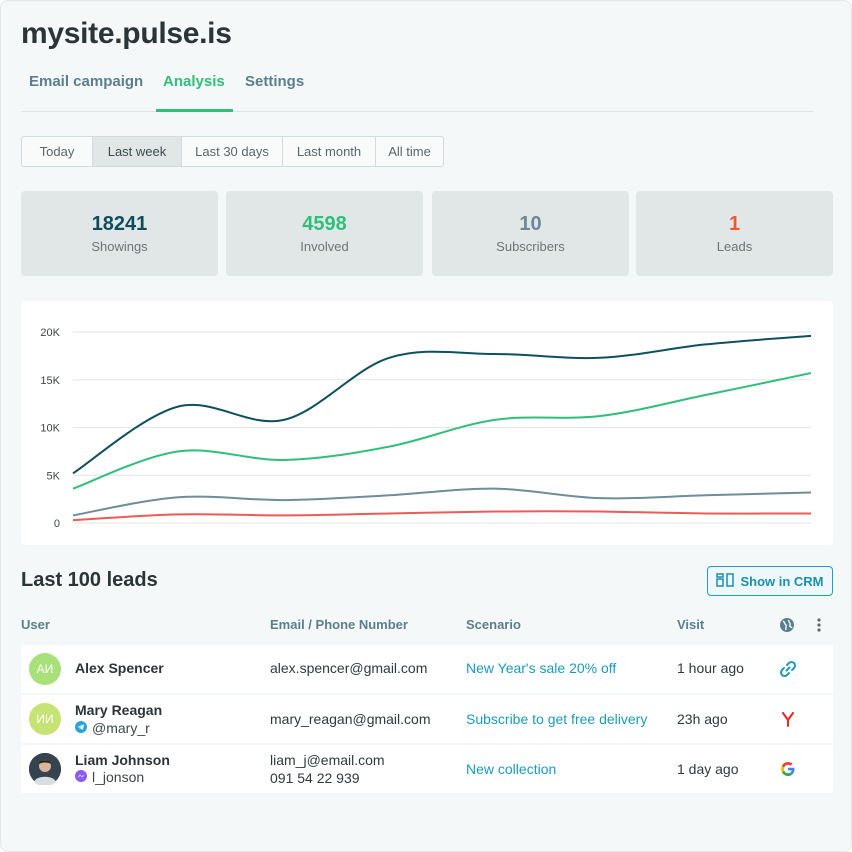 This screenshot has width=852, height=852. I want to click on stat-label: Involved, so click(324, 246).